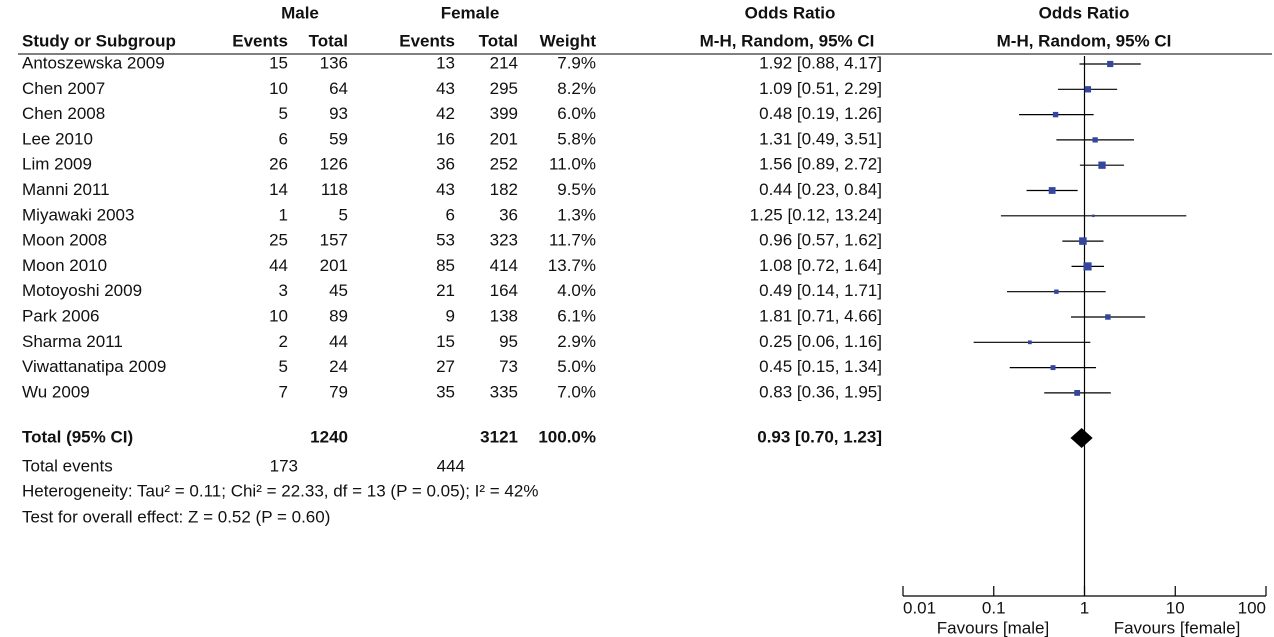  What do you see at coordinates (338, 88) in the screenshot?
I see `table-cell: 64` at bounding box center [338, 88].